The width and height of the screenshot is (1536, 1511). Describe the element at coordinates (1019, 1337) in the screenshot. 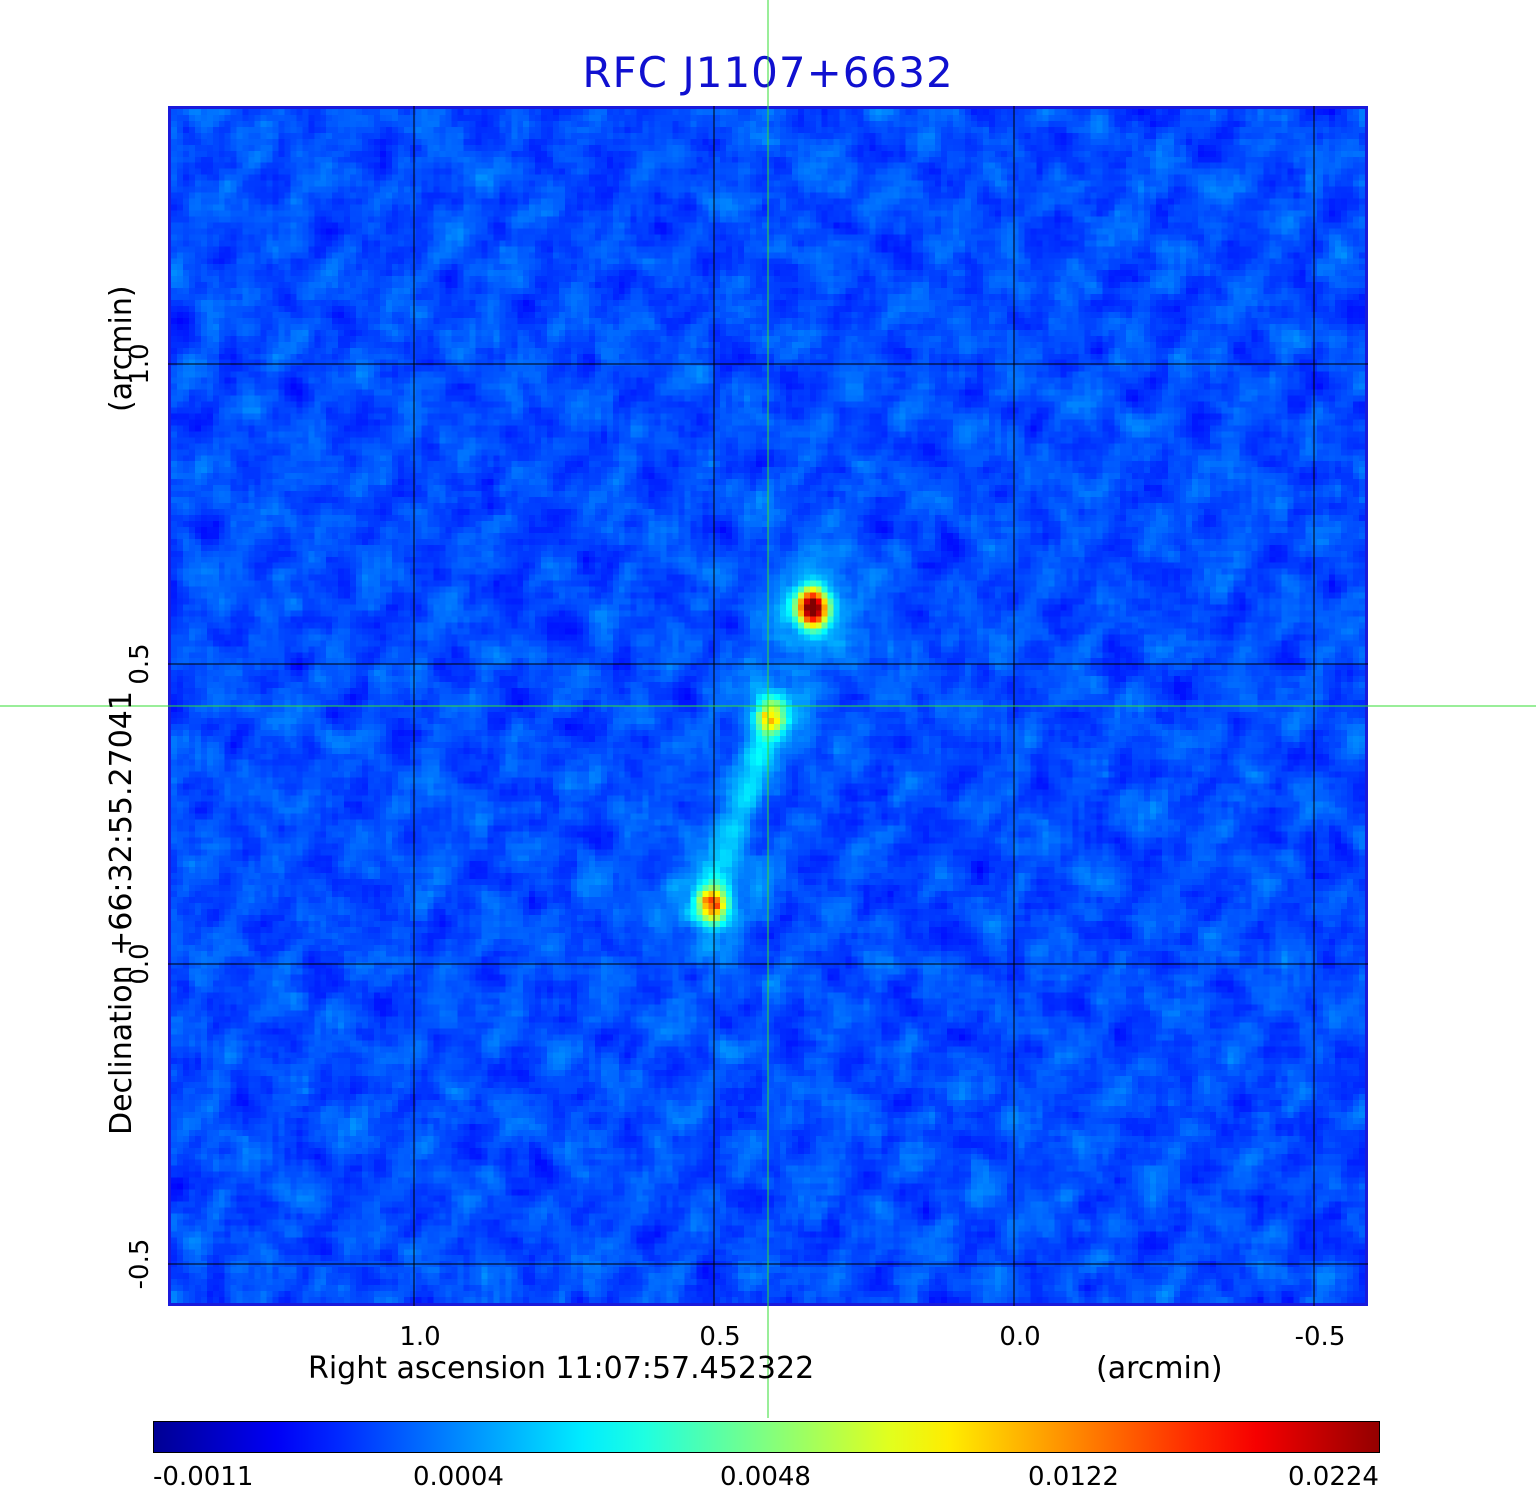

I see `x-tick-label-2: 0.0` at that location.